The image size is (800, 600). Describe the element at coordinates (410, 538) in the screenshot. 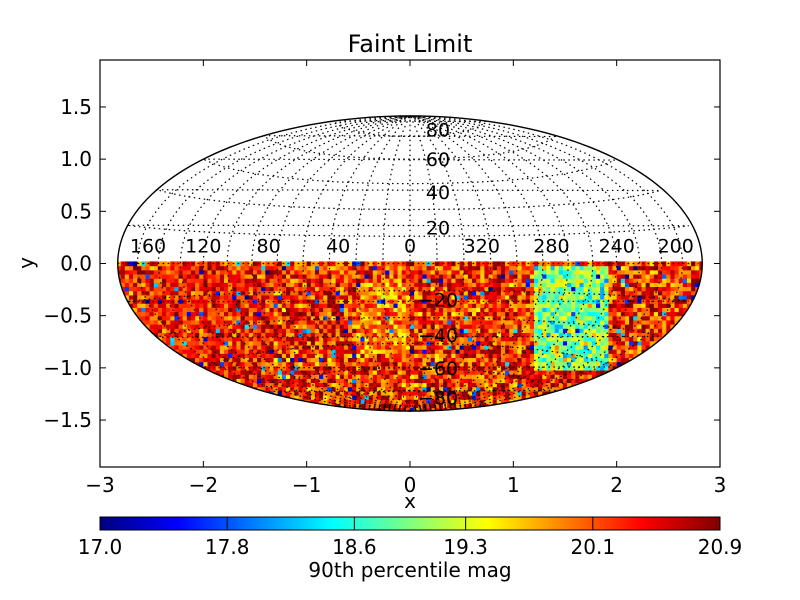

I see `colorbar-ticks: 17.0 17.8 18.6 19.3 20.1 20.9` at that location.